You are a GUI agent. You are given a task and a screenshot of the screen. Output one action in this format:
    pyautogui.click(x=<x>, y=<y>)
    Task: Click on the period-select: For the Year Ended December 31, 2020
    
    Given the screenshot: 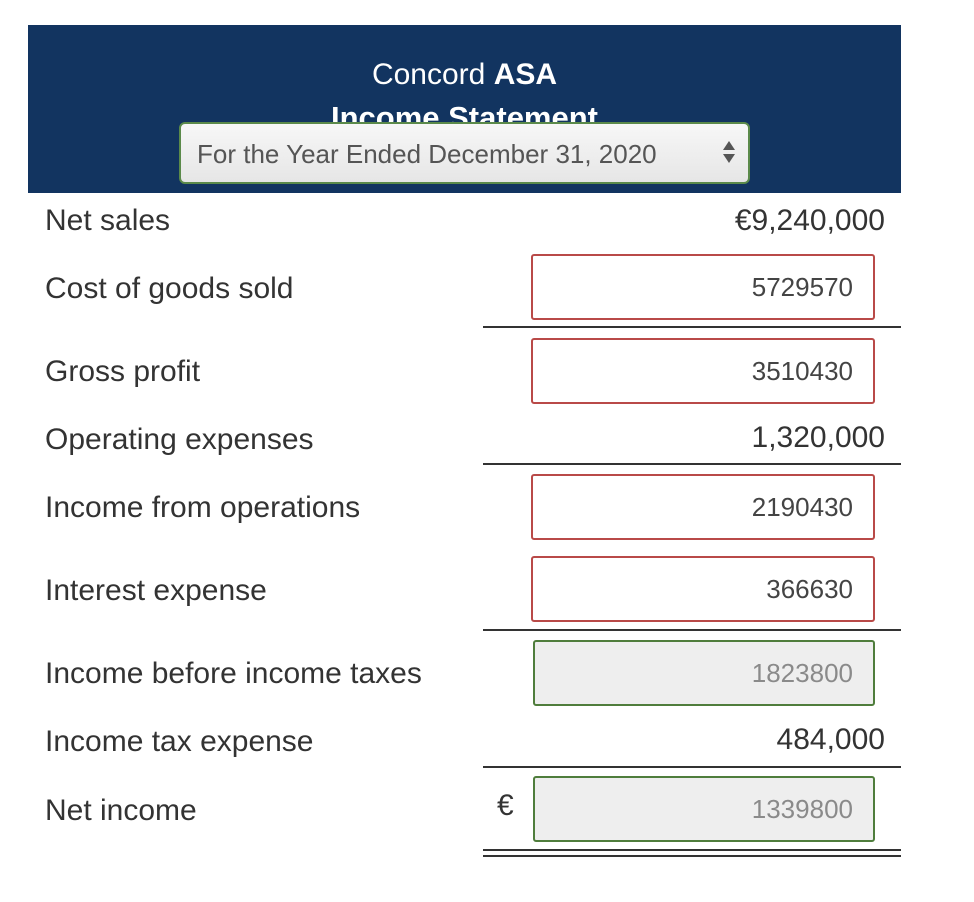 What is the action you would take?
    pyautogui.click(x=464, y=153)
    